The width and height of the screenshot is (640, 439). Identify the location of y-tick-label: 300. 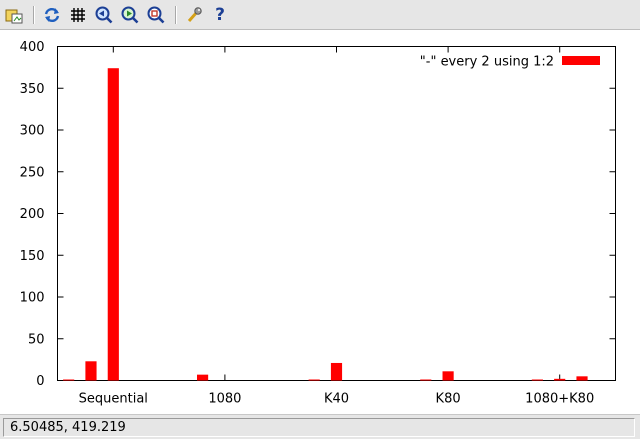
(32, 131).